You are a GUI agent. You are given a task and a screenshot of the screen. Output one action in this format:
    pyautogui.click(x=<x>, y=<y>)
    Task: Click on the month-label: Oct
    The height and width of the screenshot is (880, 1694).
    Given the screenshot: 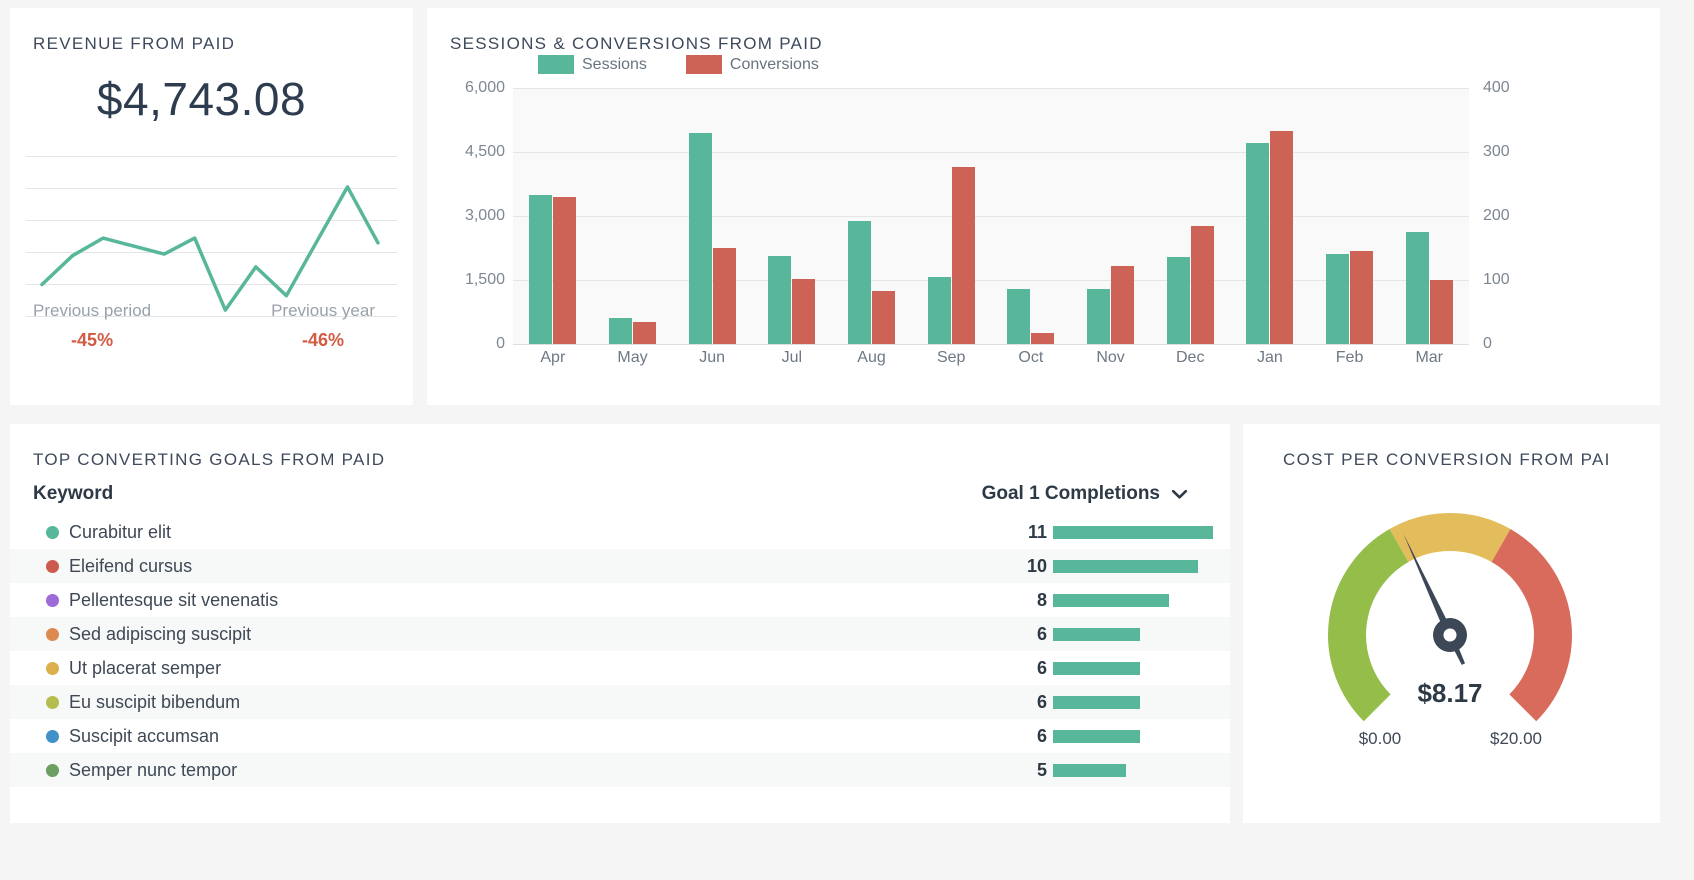 What is the action you would take?
    pyautogui.click(x=1031, y=357)
    